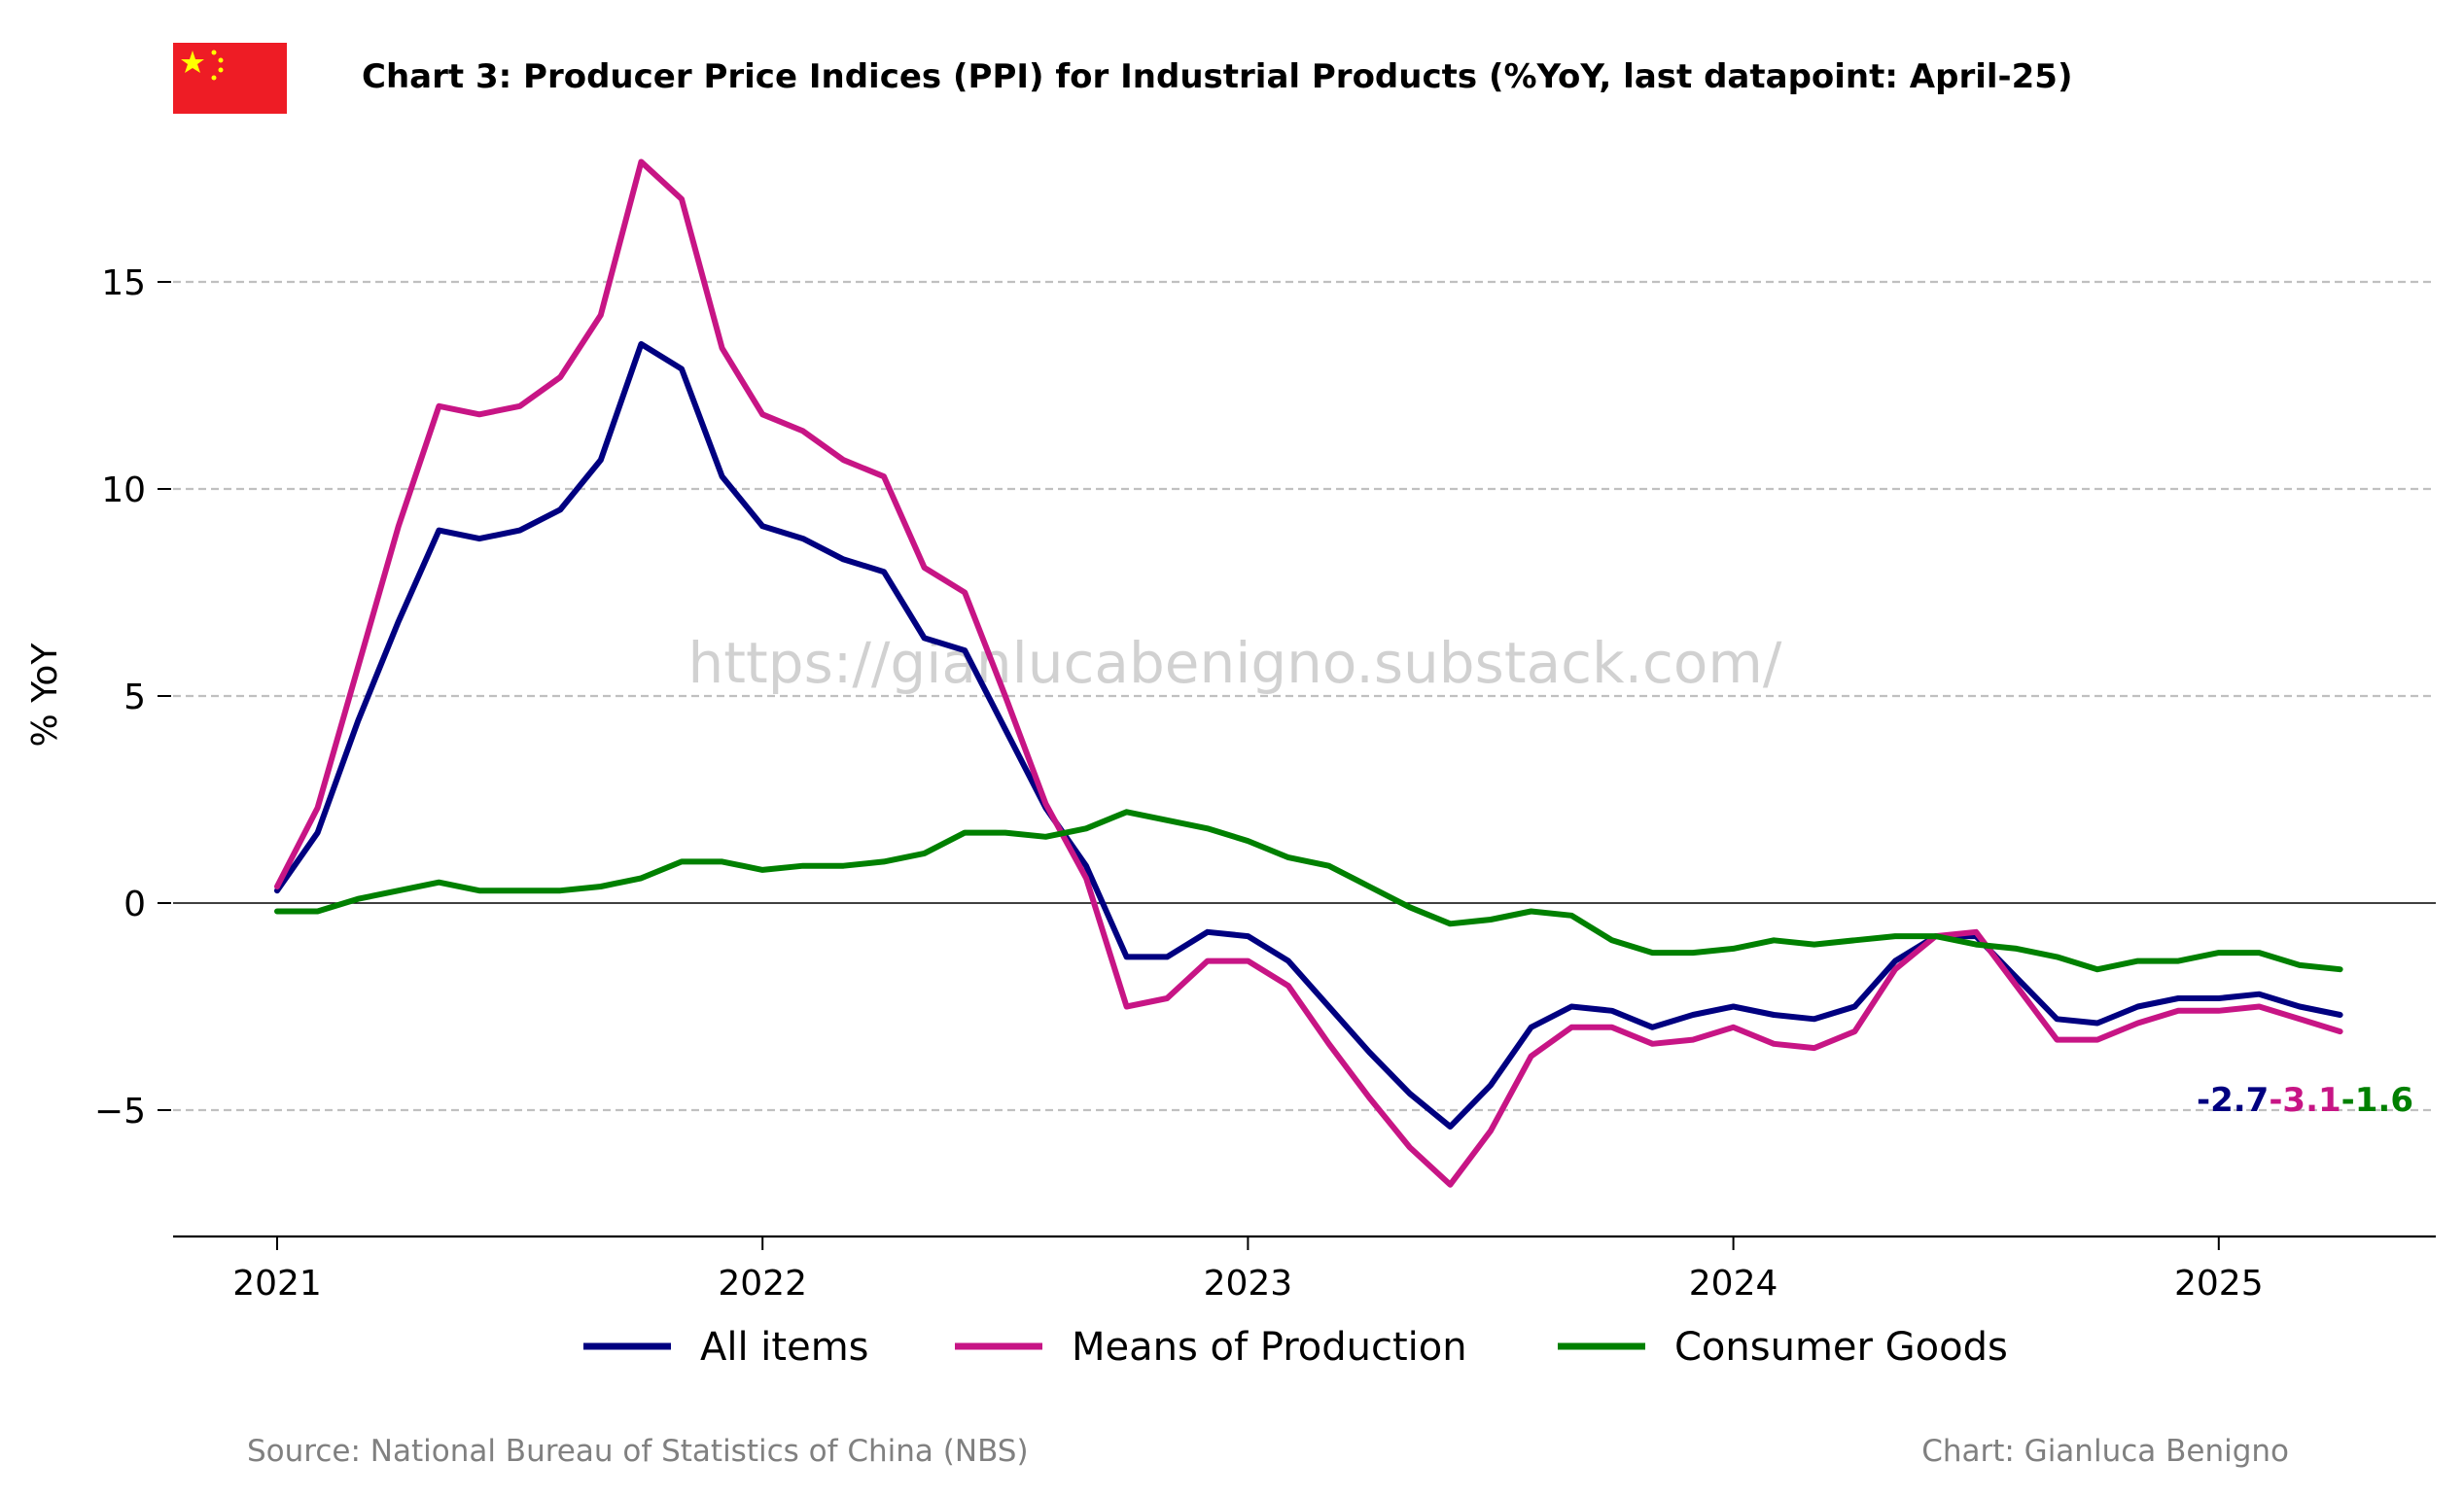  I want to click on legend-item-consumer-goods: Consumer Goods, so click(1783, 1347).